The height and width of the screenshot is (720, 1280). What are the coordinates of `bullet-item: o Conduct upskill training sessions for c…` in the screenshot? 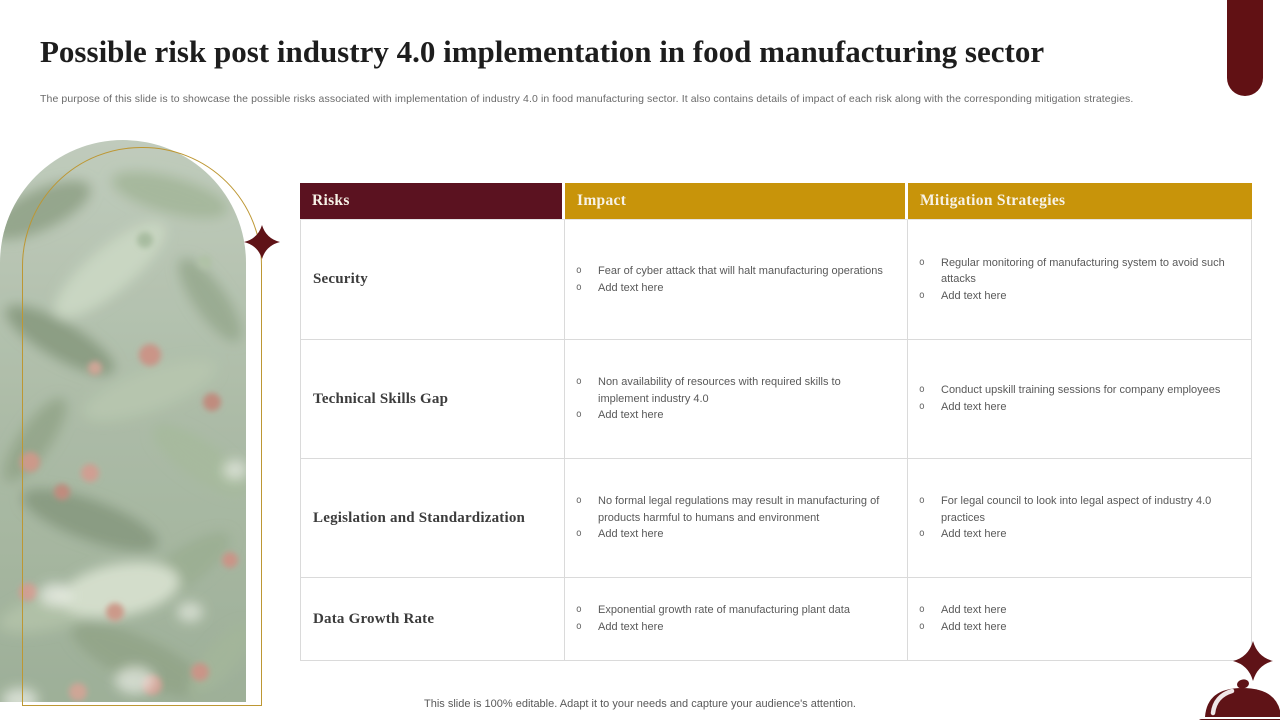 It's located at (1077, 390).